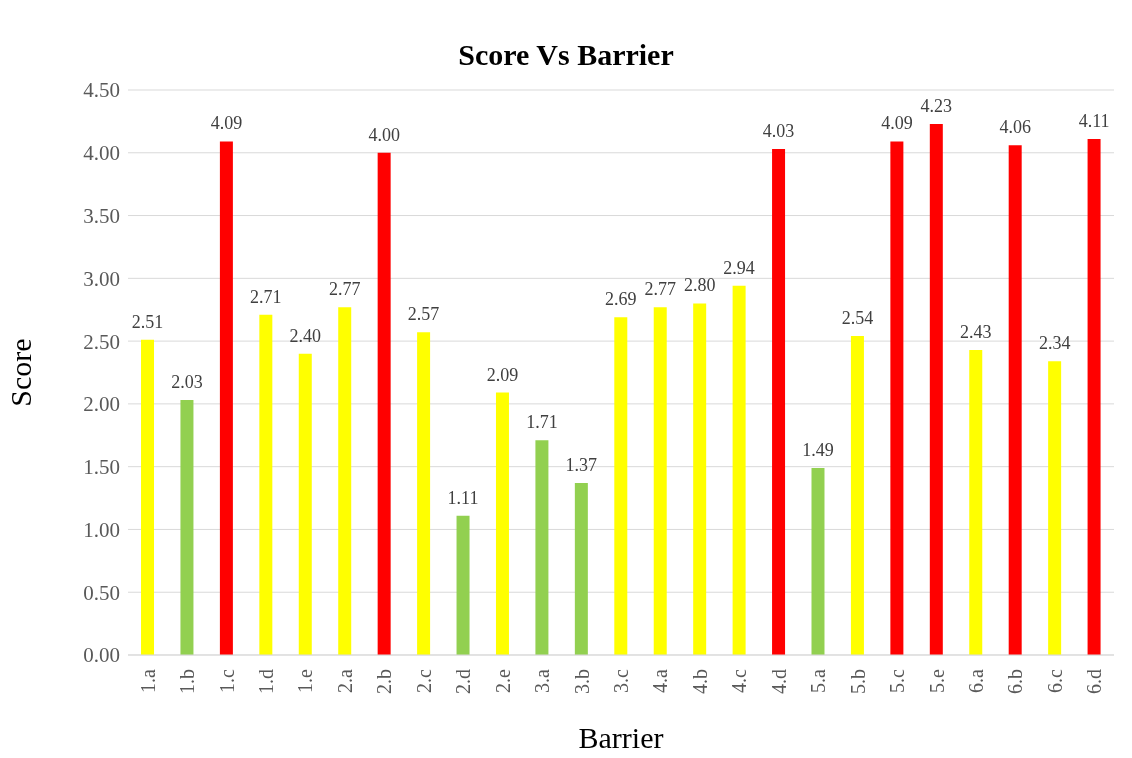 This screenshot has height=758, width=1132. What do you see at coordinates (423, 680) in the screenshot?
I see `x-tick-label: 2.c` at bounding box center [423, 680].